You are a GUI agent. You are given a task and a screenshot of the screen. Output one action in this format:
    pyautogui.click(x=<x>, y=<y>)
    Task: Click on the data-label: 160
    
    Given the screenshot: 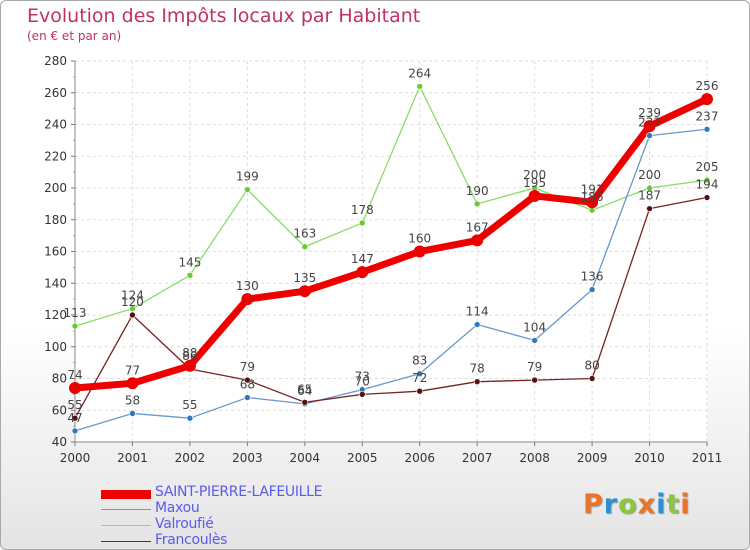 What is the action you would take?
    pyautogui.click(x=419, y=239)
    